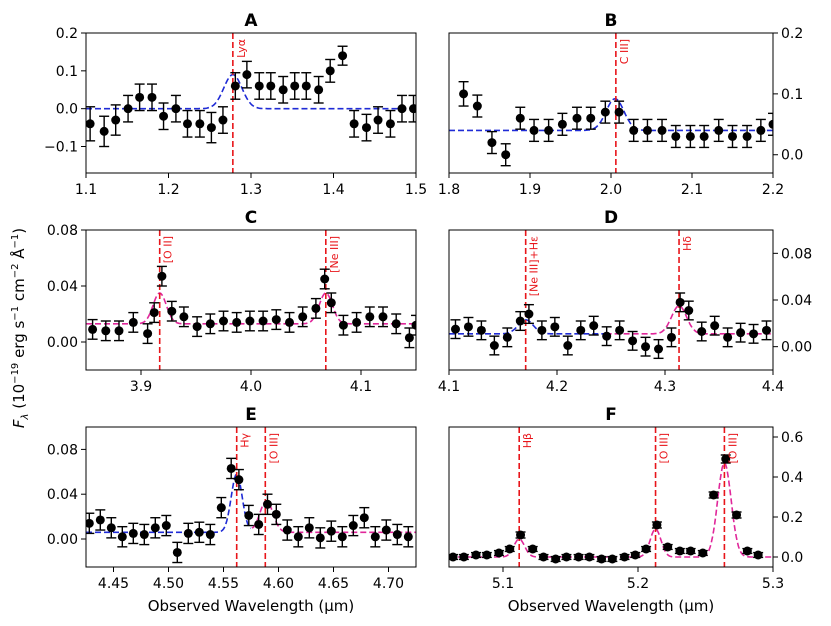 Image resolution: width=831 pixels, height=626 pixels. Describe the element at coordinates (611, 190) in the screenshot. I see `x-tick-label: 2.0` at that location.